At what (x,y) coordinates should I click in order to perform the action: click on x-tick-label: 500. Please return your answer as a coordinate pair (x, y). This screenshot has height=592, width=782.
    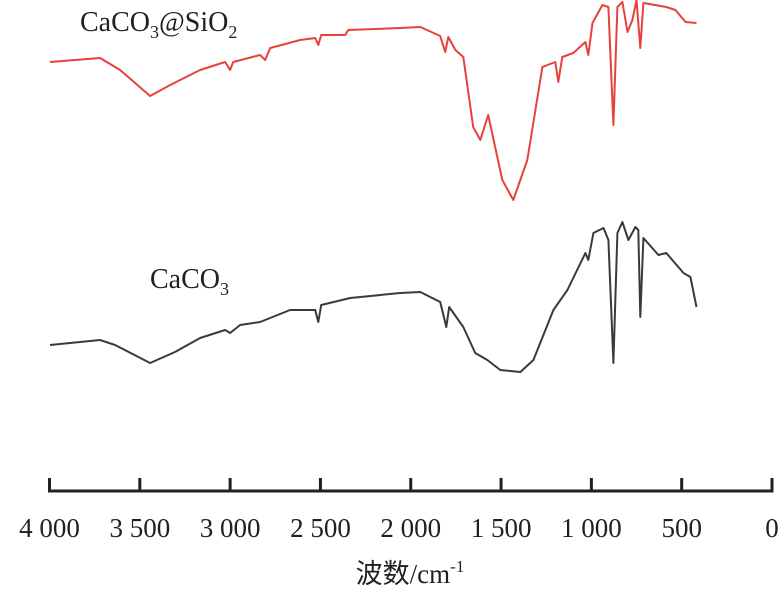
    Looking at the image, I should click on (681, 528).